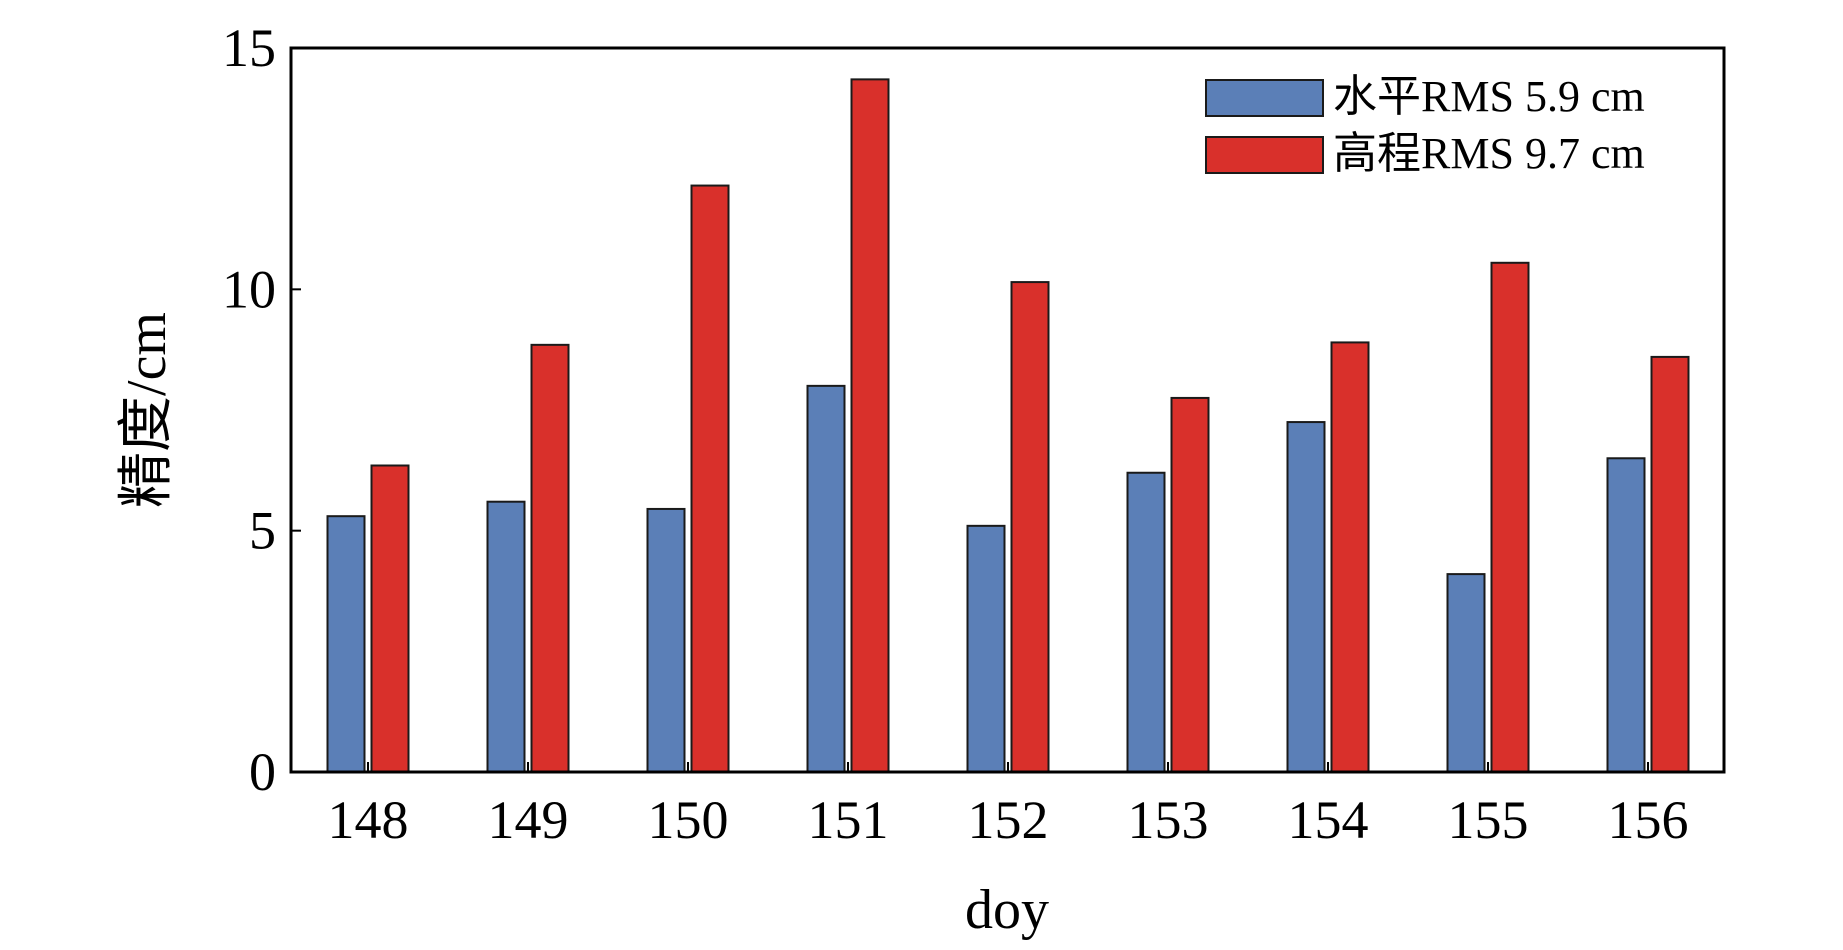 This screenshot has width=1843, height=950. I want to click on x-tick-label-155: 155, so click(1488, 820).